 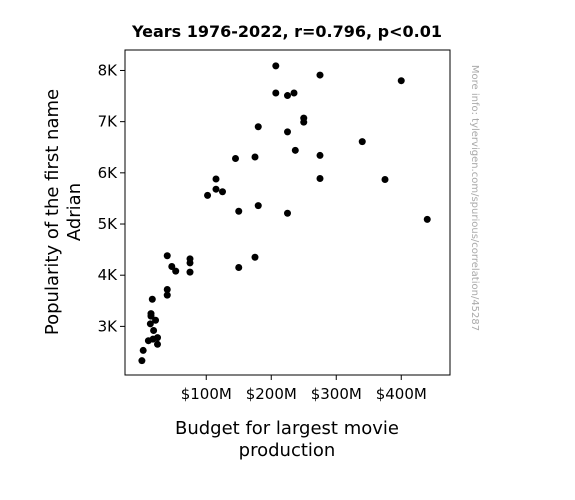 What do you see at coordinates (401, 394) in the screenshot?
I see `x-tick-label: $400M` at bounding box center [401, 394].